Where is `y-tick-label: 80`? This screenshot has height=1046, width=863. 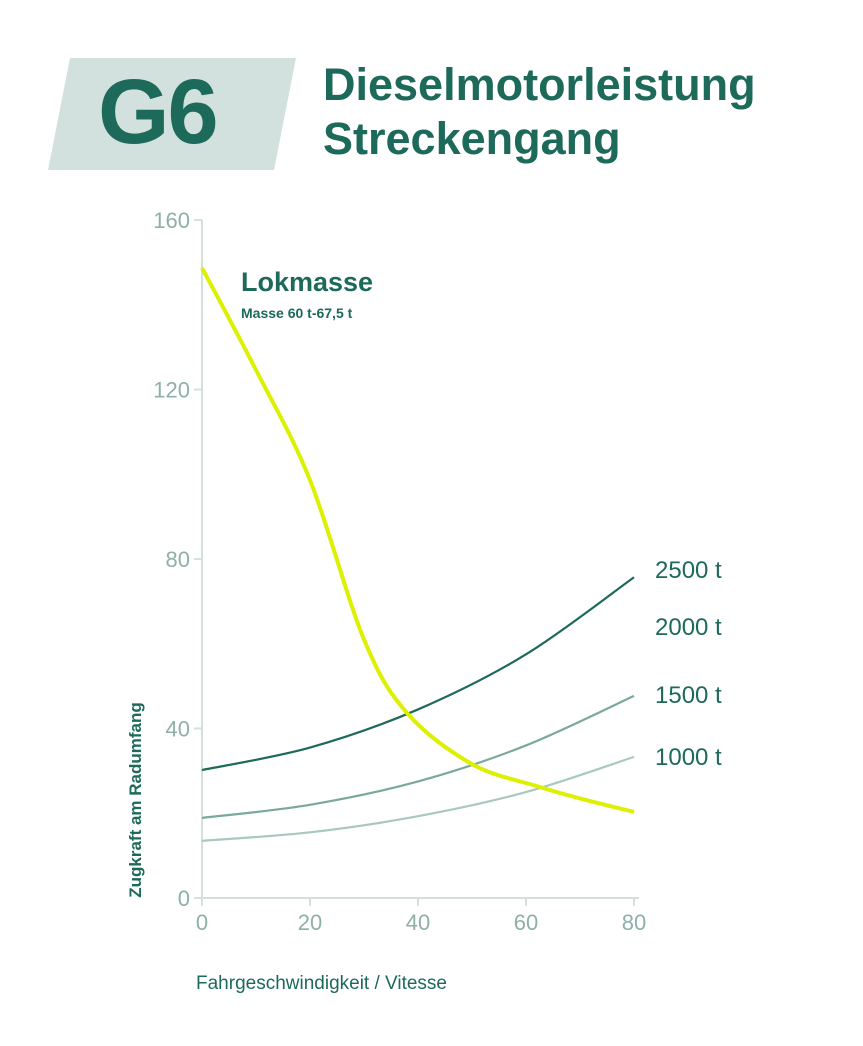
y-tick-label: 80 is located at coordinates (178, 559).